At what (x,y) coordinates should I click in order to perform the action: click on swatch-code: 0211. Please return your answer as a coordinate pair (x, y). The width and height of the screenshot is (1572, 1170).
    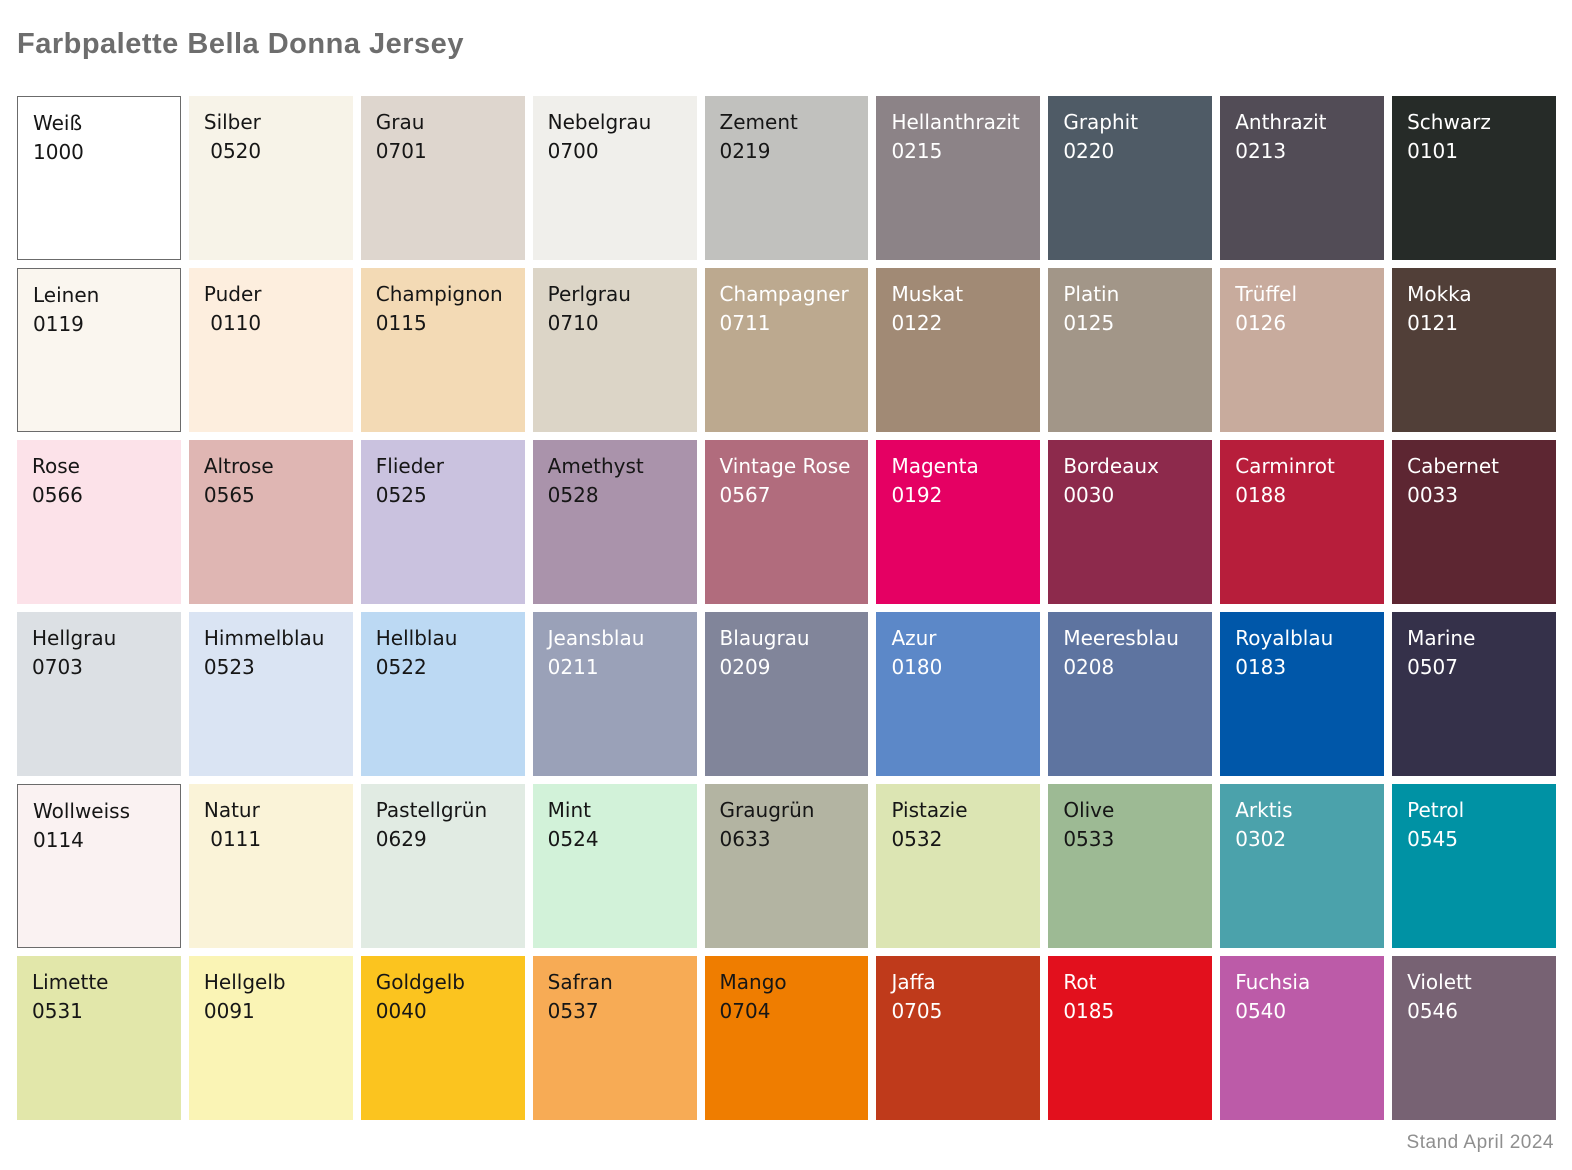
    Looking at the image, I should click on (573, 667).